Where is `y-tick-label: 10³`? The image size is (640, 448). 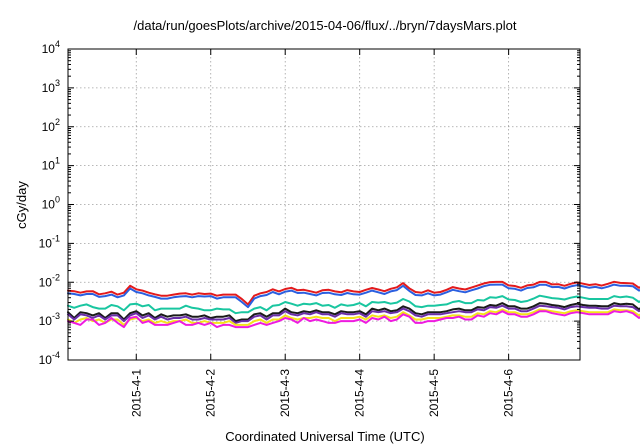
y-tick-label: 10³ is located at coordinates (51, 86).